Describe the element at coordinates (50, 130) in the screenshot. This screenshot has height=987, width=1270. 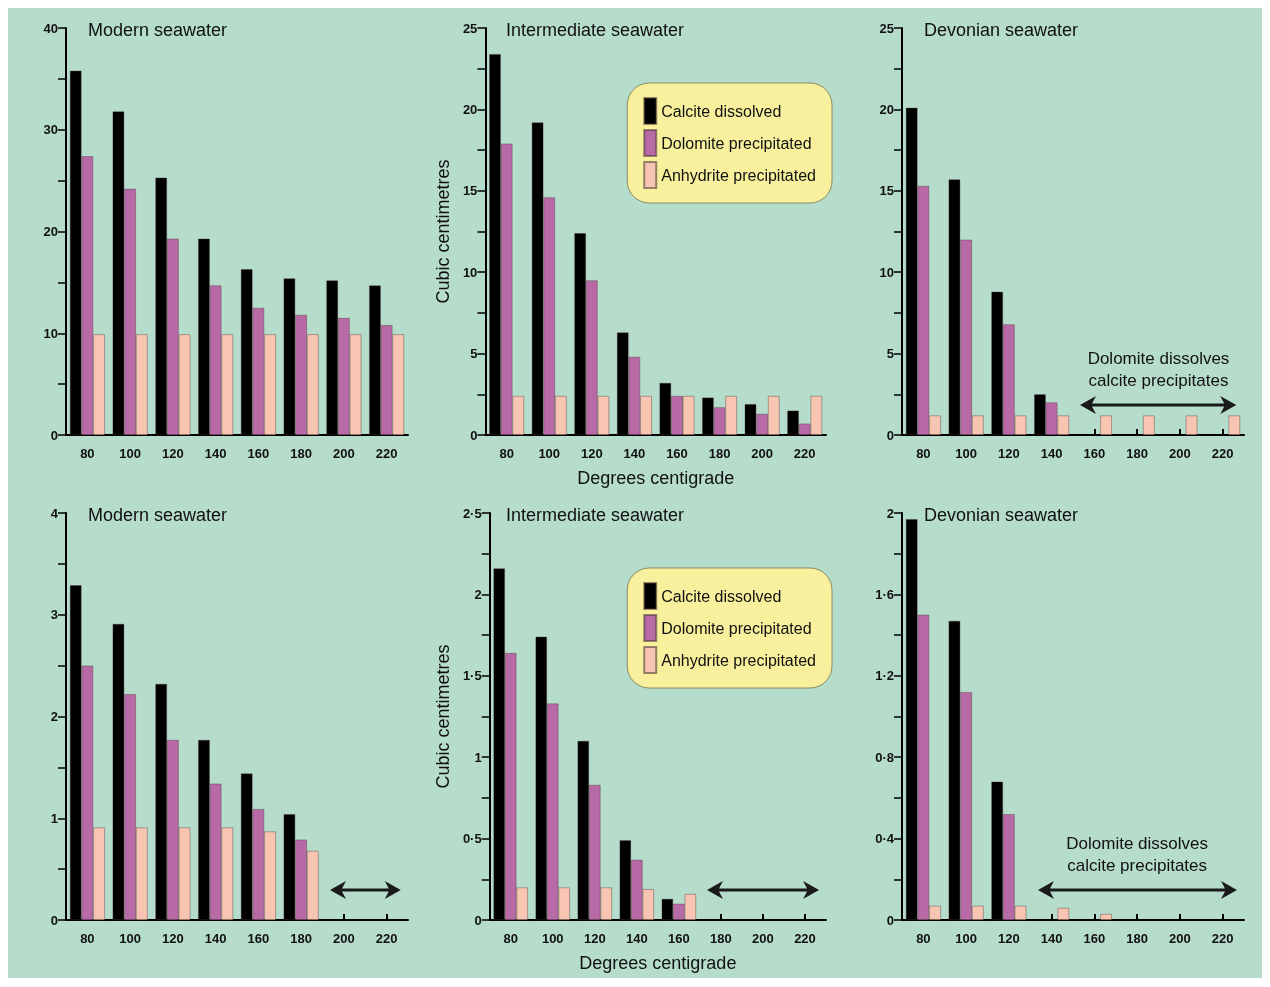
I see `y-tick-label: 30` at that location.